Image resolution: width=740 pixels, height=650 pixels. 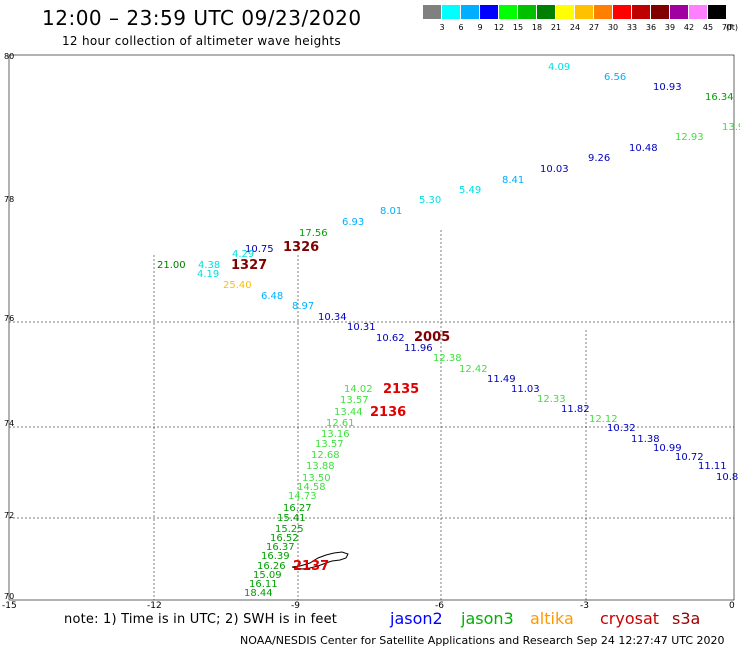 What do you see at coordinates (303, 306) in the screenshot?
I see `swh-value-label: 8.97` at bounding box center [303, 306].